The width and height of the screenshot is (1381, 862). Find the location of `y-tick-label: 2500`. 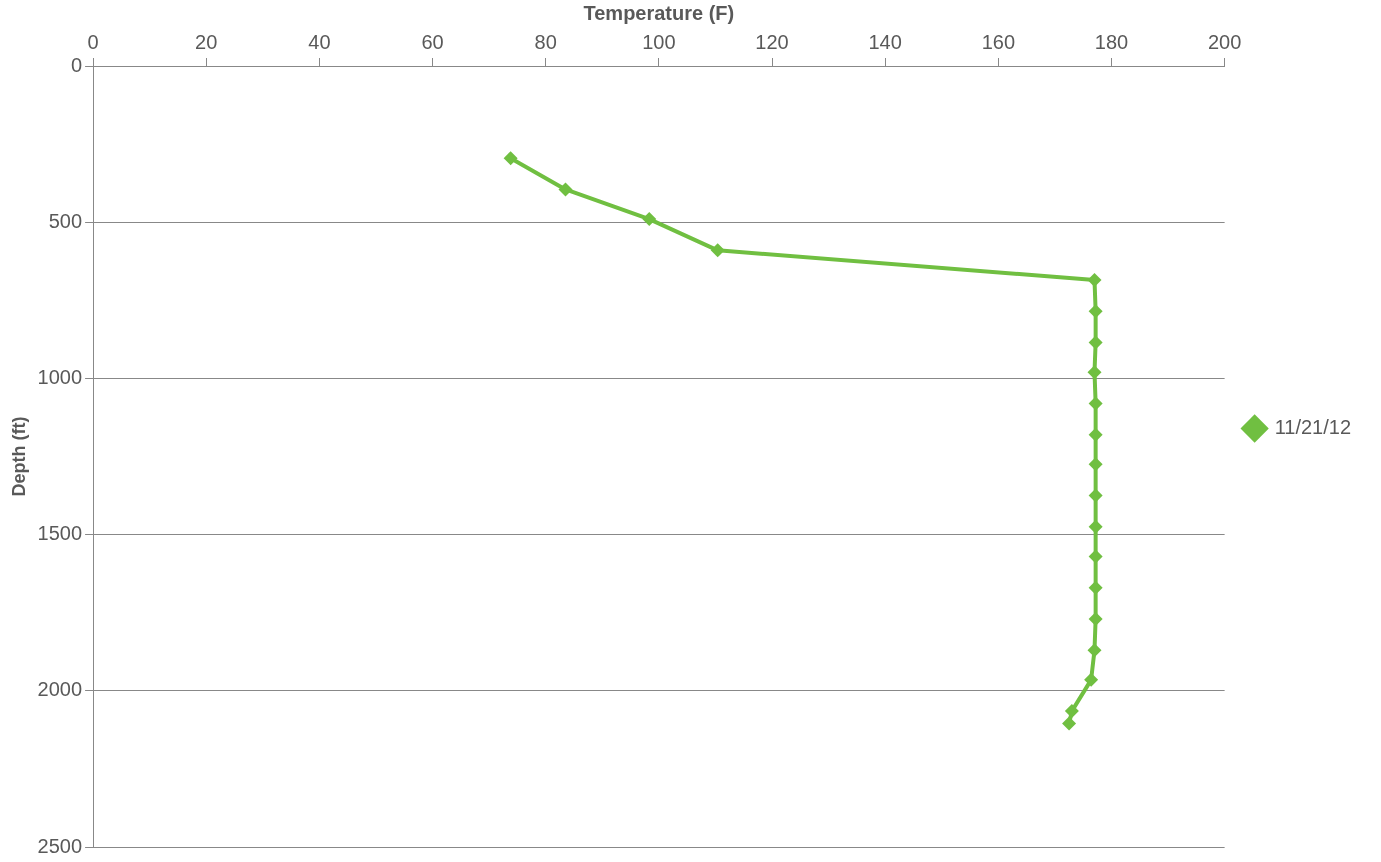

y-tick-label: 2500 is located at coordinates (60, 845).